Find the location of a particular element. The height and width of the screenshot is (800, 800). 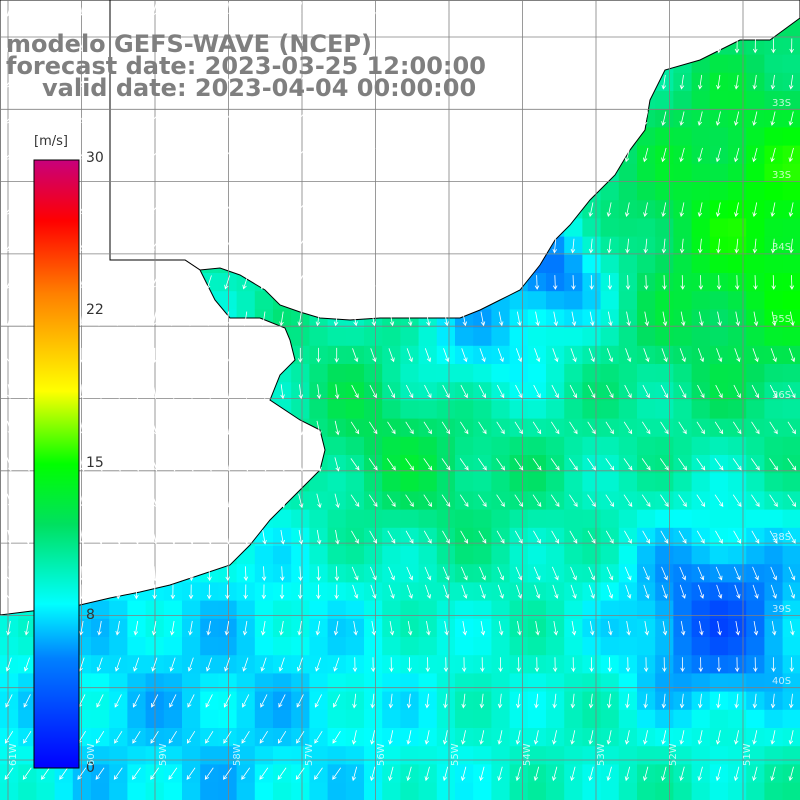

lon-label: 61W is located at coordinates (13, 754).